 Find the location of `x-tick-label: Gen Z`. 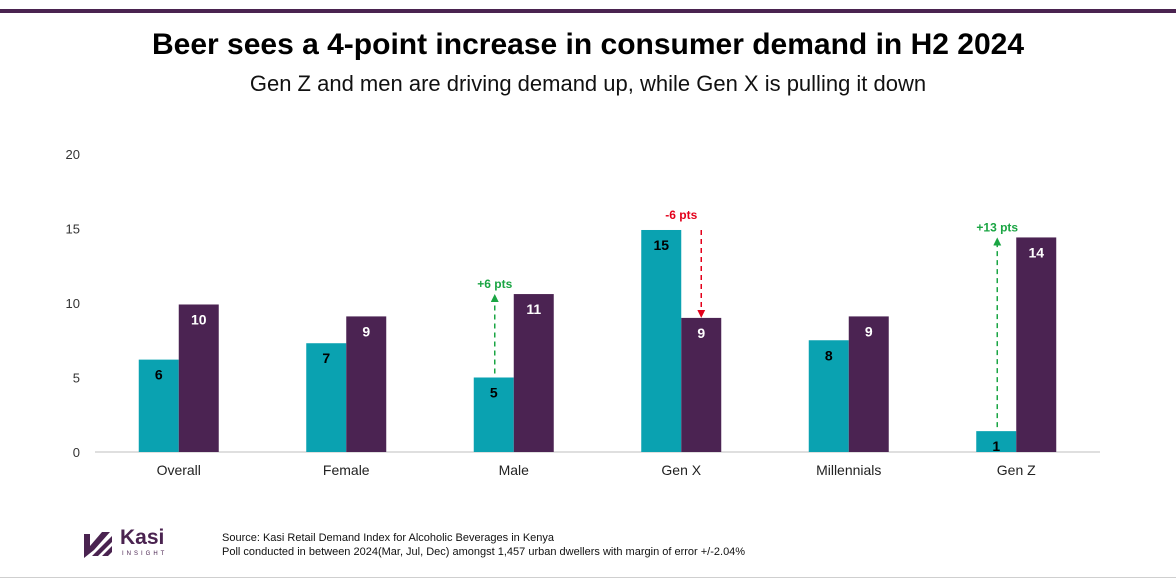

x-tick-label: Gen Z is located at coordinates (1016, 470).